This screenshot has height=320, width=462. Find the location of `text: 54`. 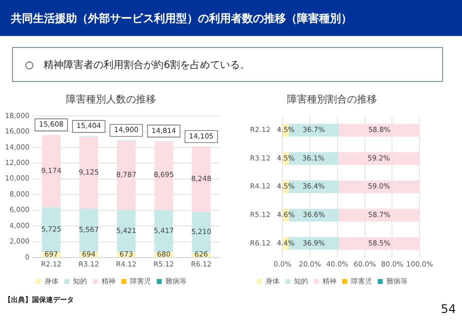

text: 54 is located at coordinates (448, 309).